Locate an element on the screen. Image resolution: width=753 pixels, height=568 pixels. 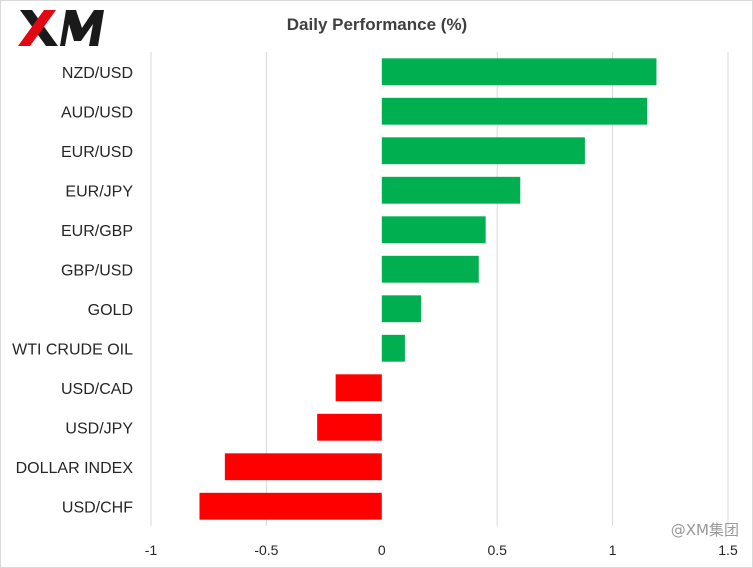
bar-aud-usd is located at coordinates (514, 111).